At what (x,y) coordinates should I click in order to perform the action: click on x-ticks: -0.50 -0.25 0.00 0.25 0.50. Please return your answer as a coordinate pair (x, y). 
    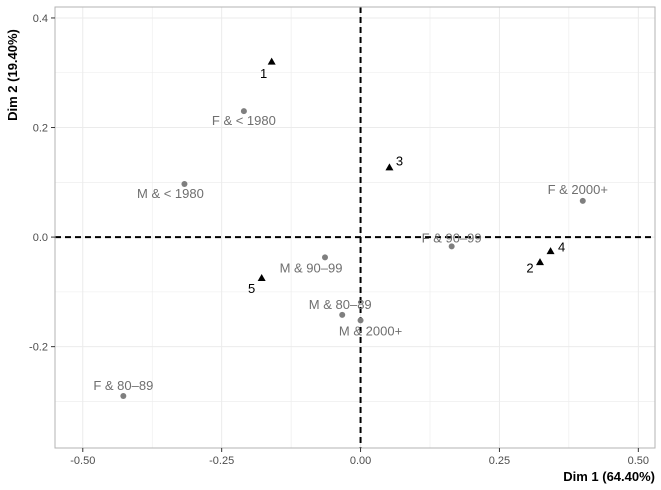
    Looking at the image, I should click on (359, 457).